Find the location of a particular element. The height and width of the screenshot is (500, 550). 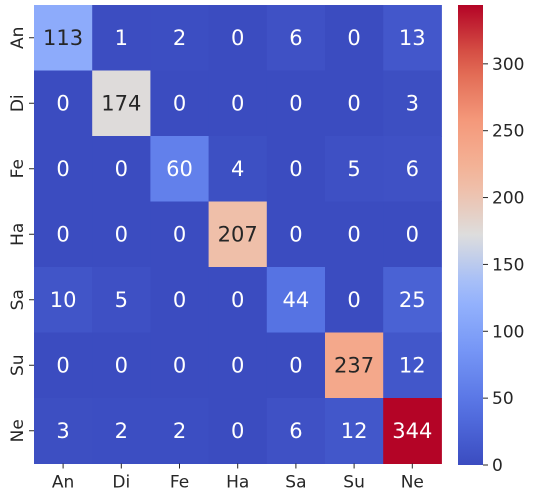

x-axis: An Di Fe Ha Sa Su Ne is located at coordinates (238, 478).